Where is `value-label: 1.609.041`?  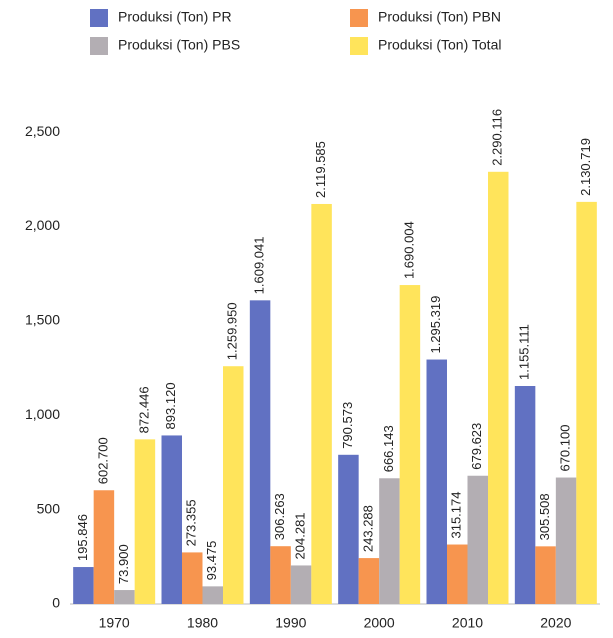 value-label: 1.609.041 is located at coordinates (259, 265).